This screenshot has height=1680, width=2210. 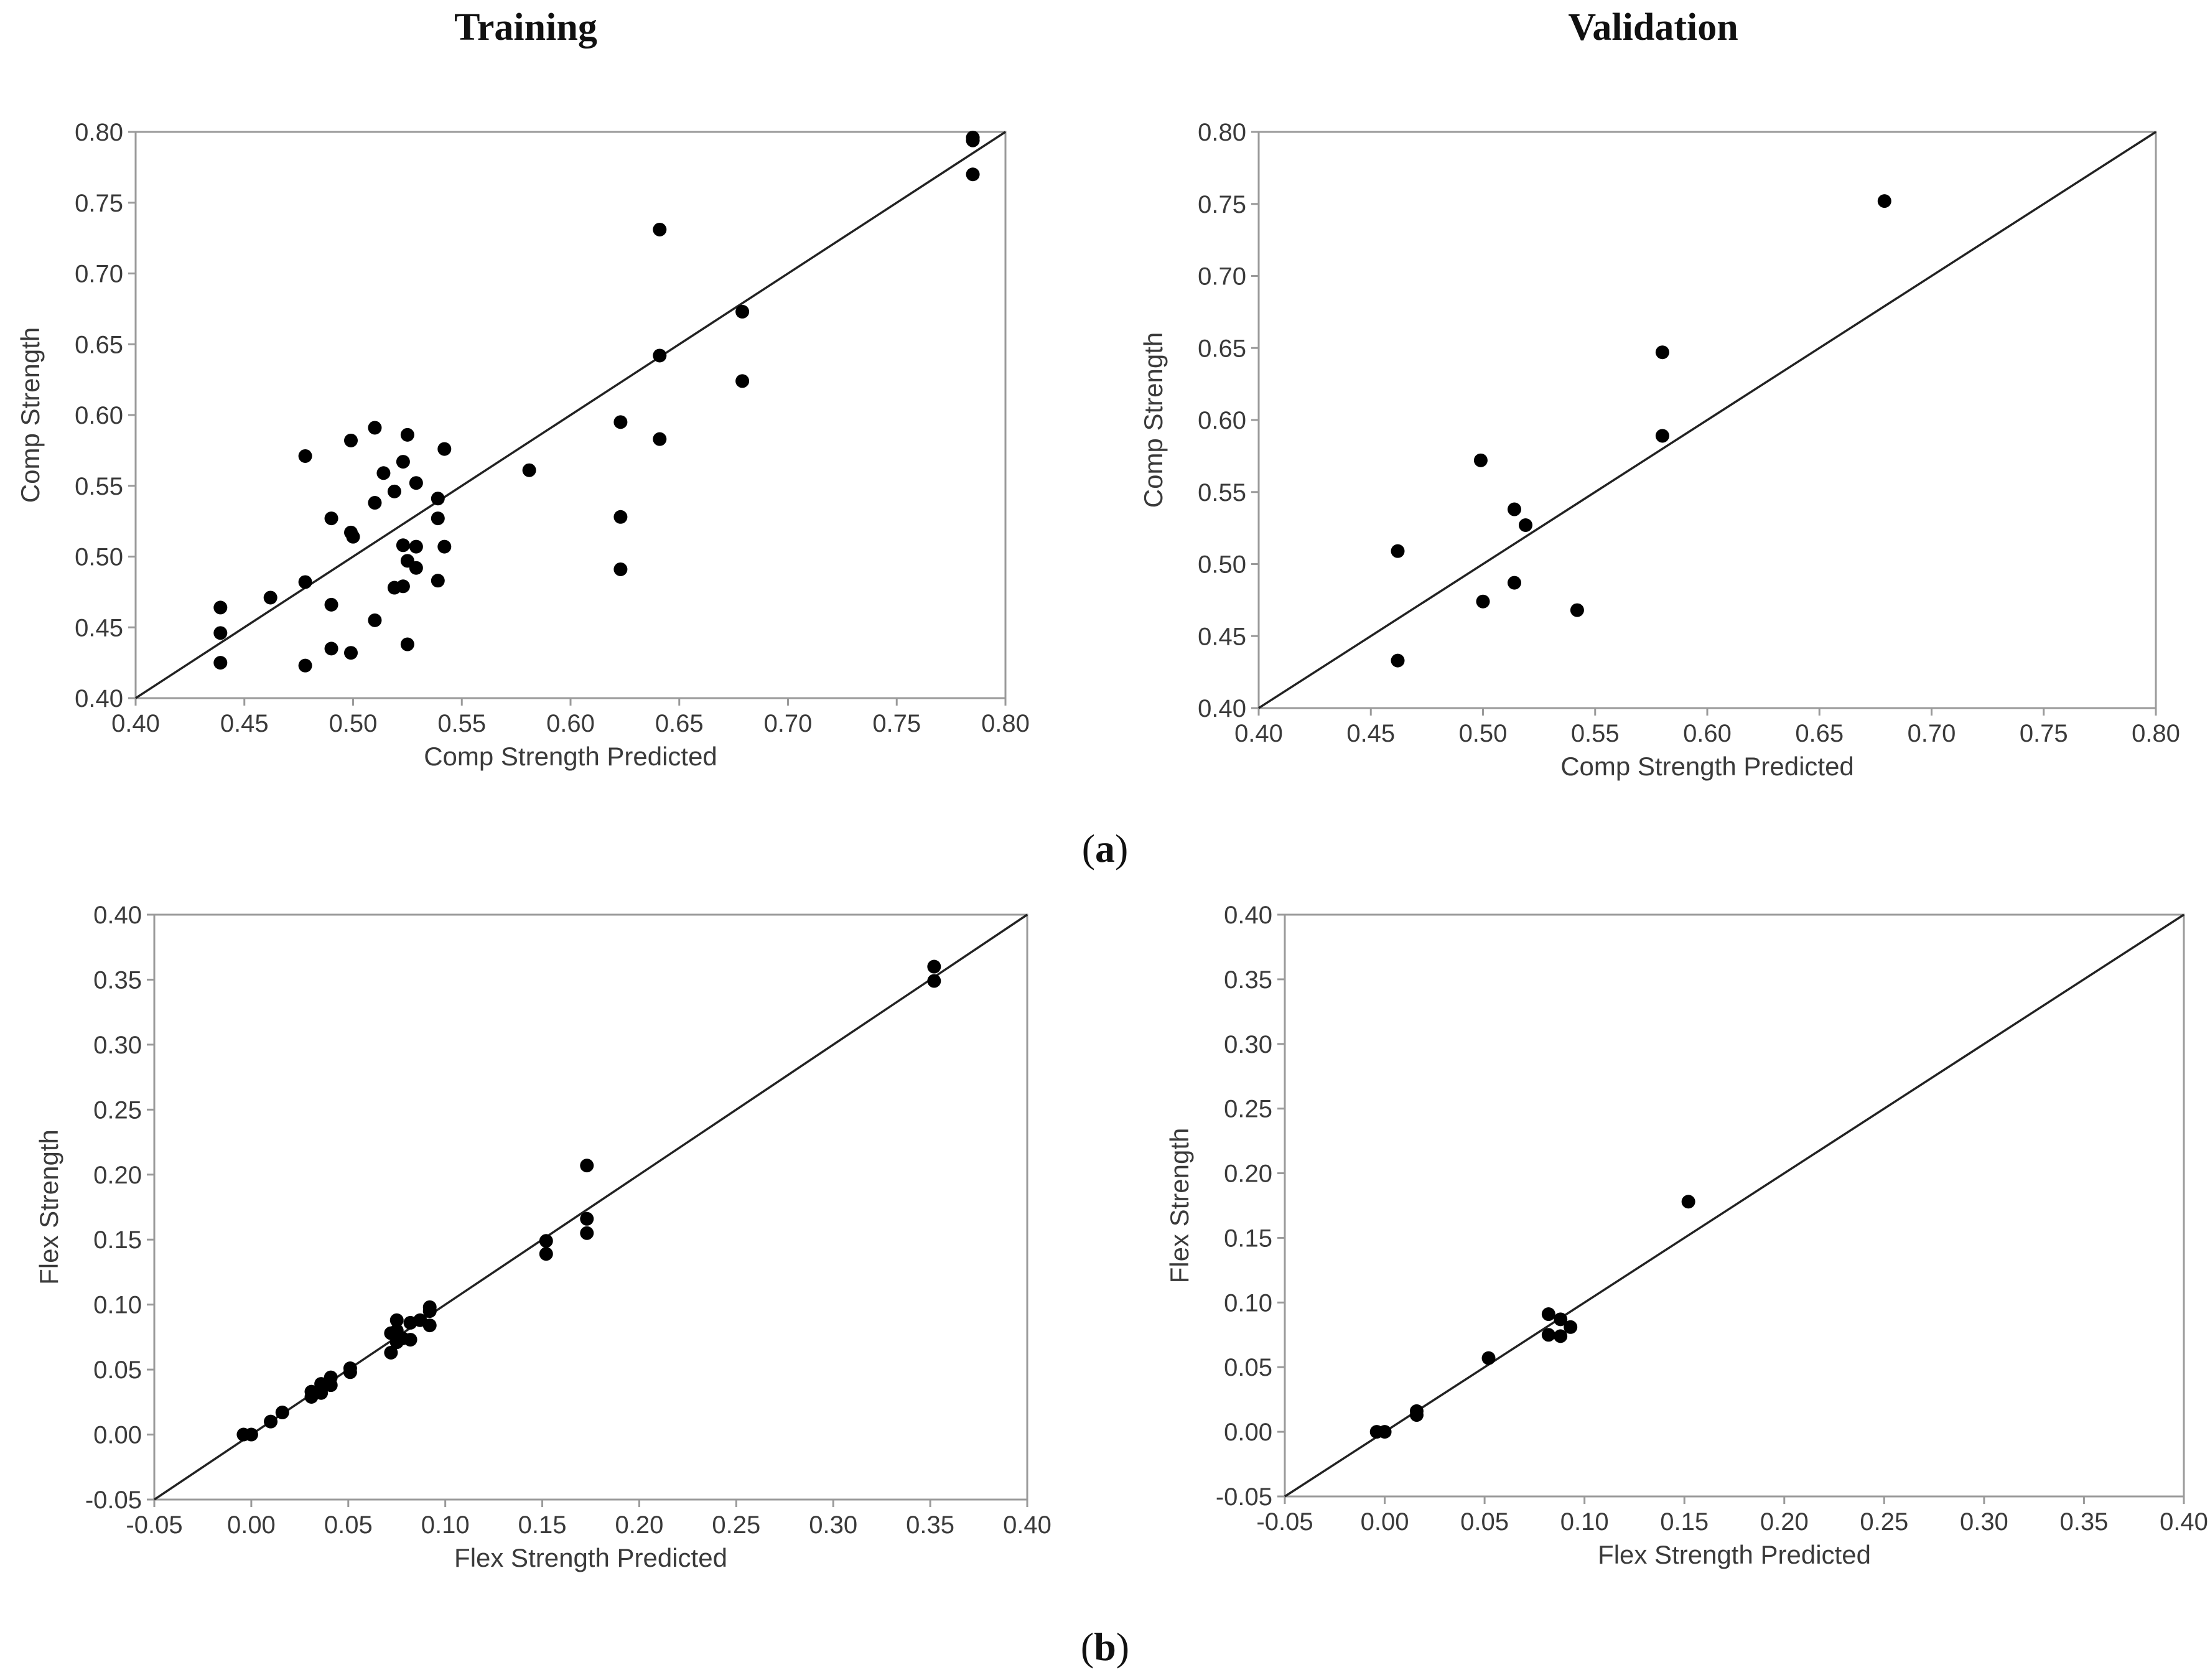 I want to click on y-tick-label: 0.60, so click(x=1222, y=420).